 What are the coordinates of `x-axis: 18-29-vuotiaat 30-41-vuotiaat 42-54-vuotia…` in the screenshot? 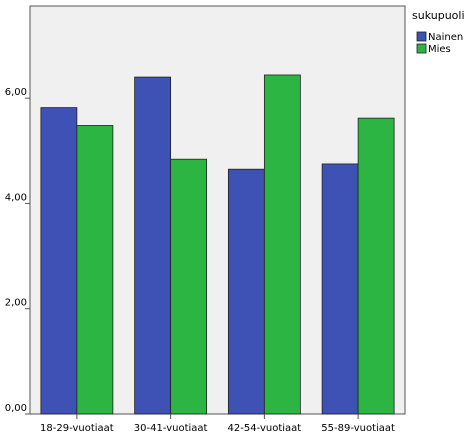 It's located at (217, 424).